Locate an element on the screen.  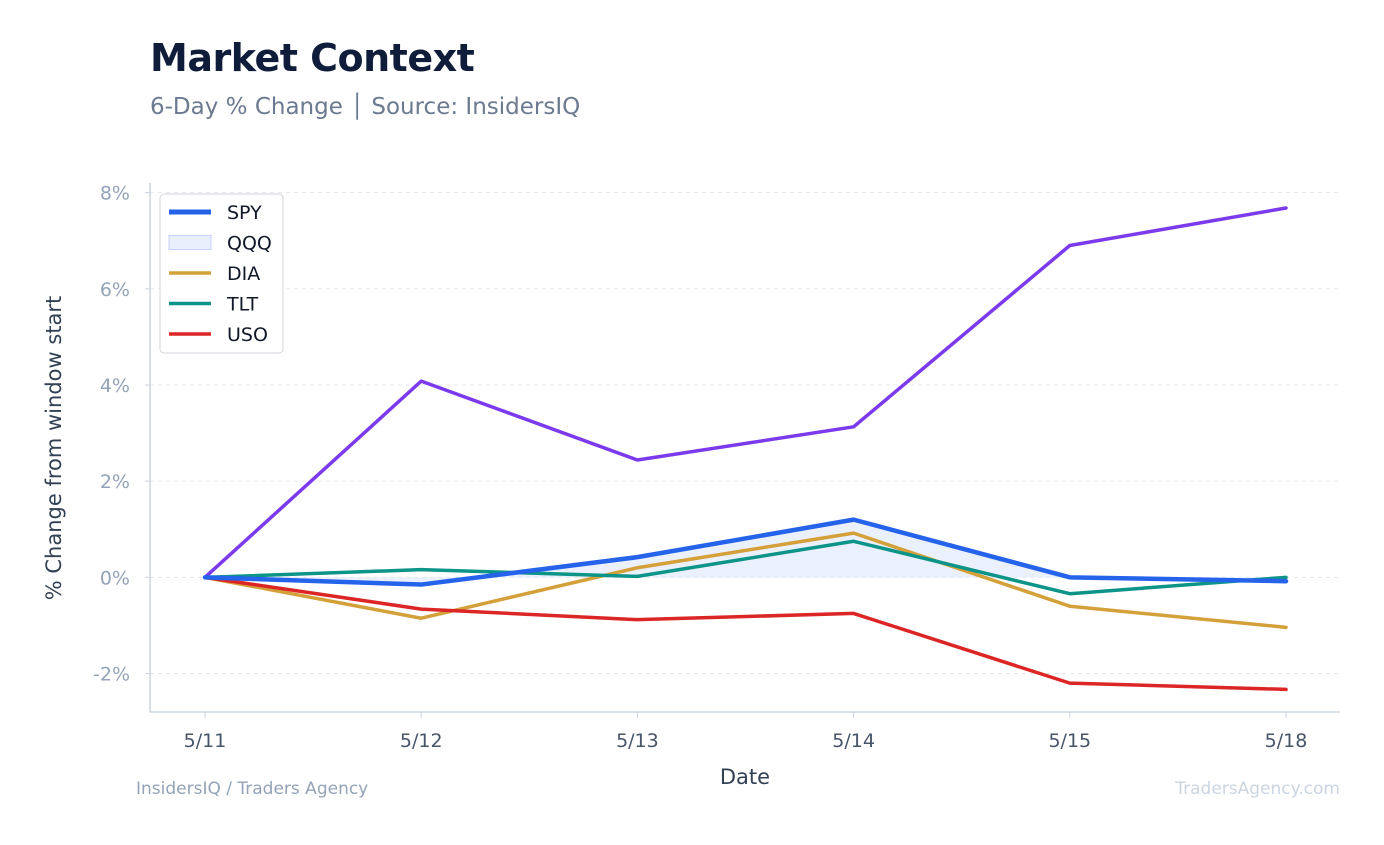
chart-title: Market Context is located at coordinates (312, 58).